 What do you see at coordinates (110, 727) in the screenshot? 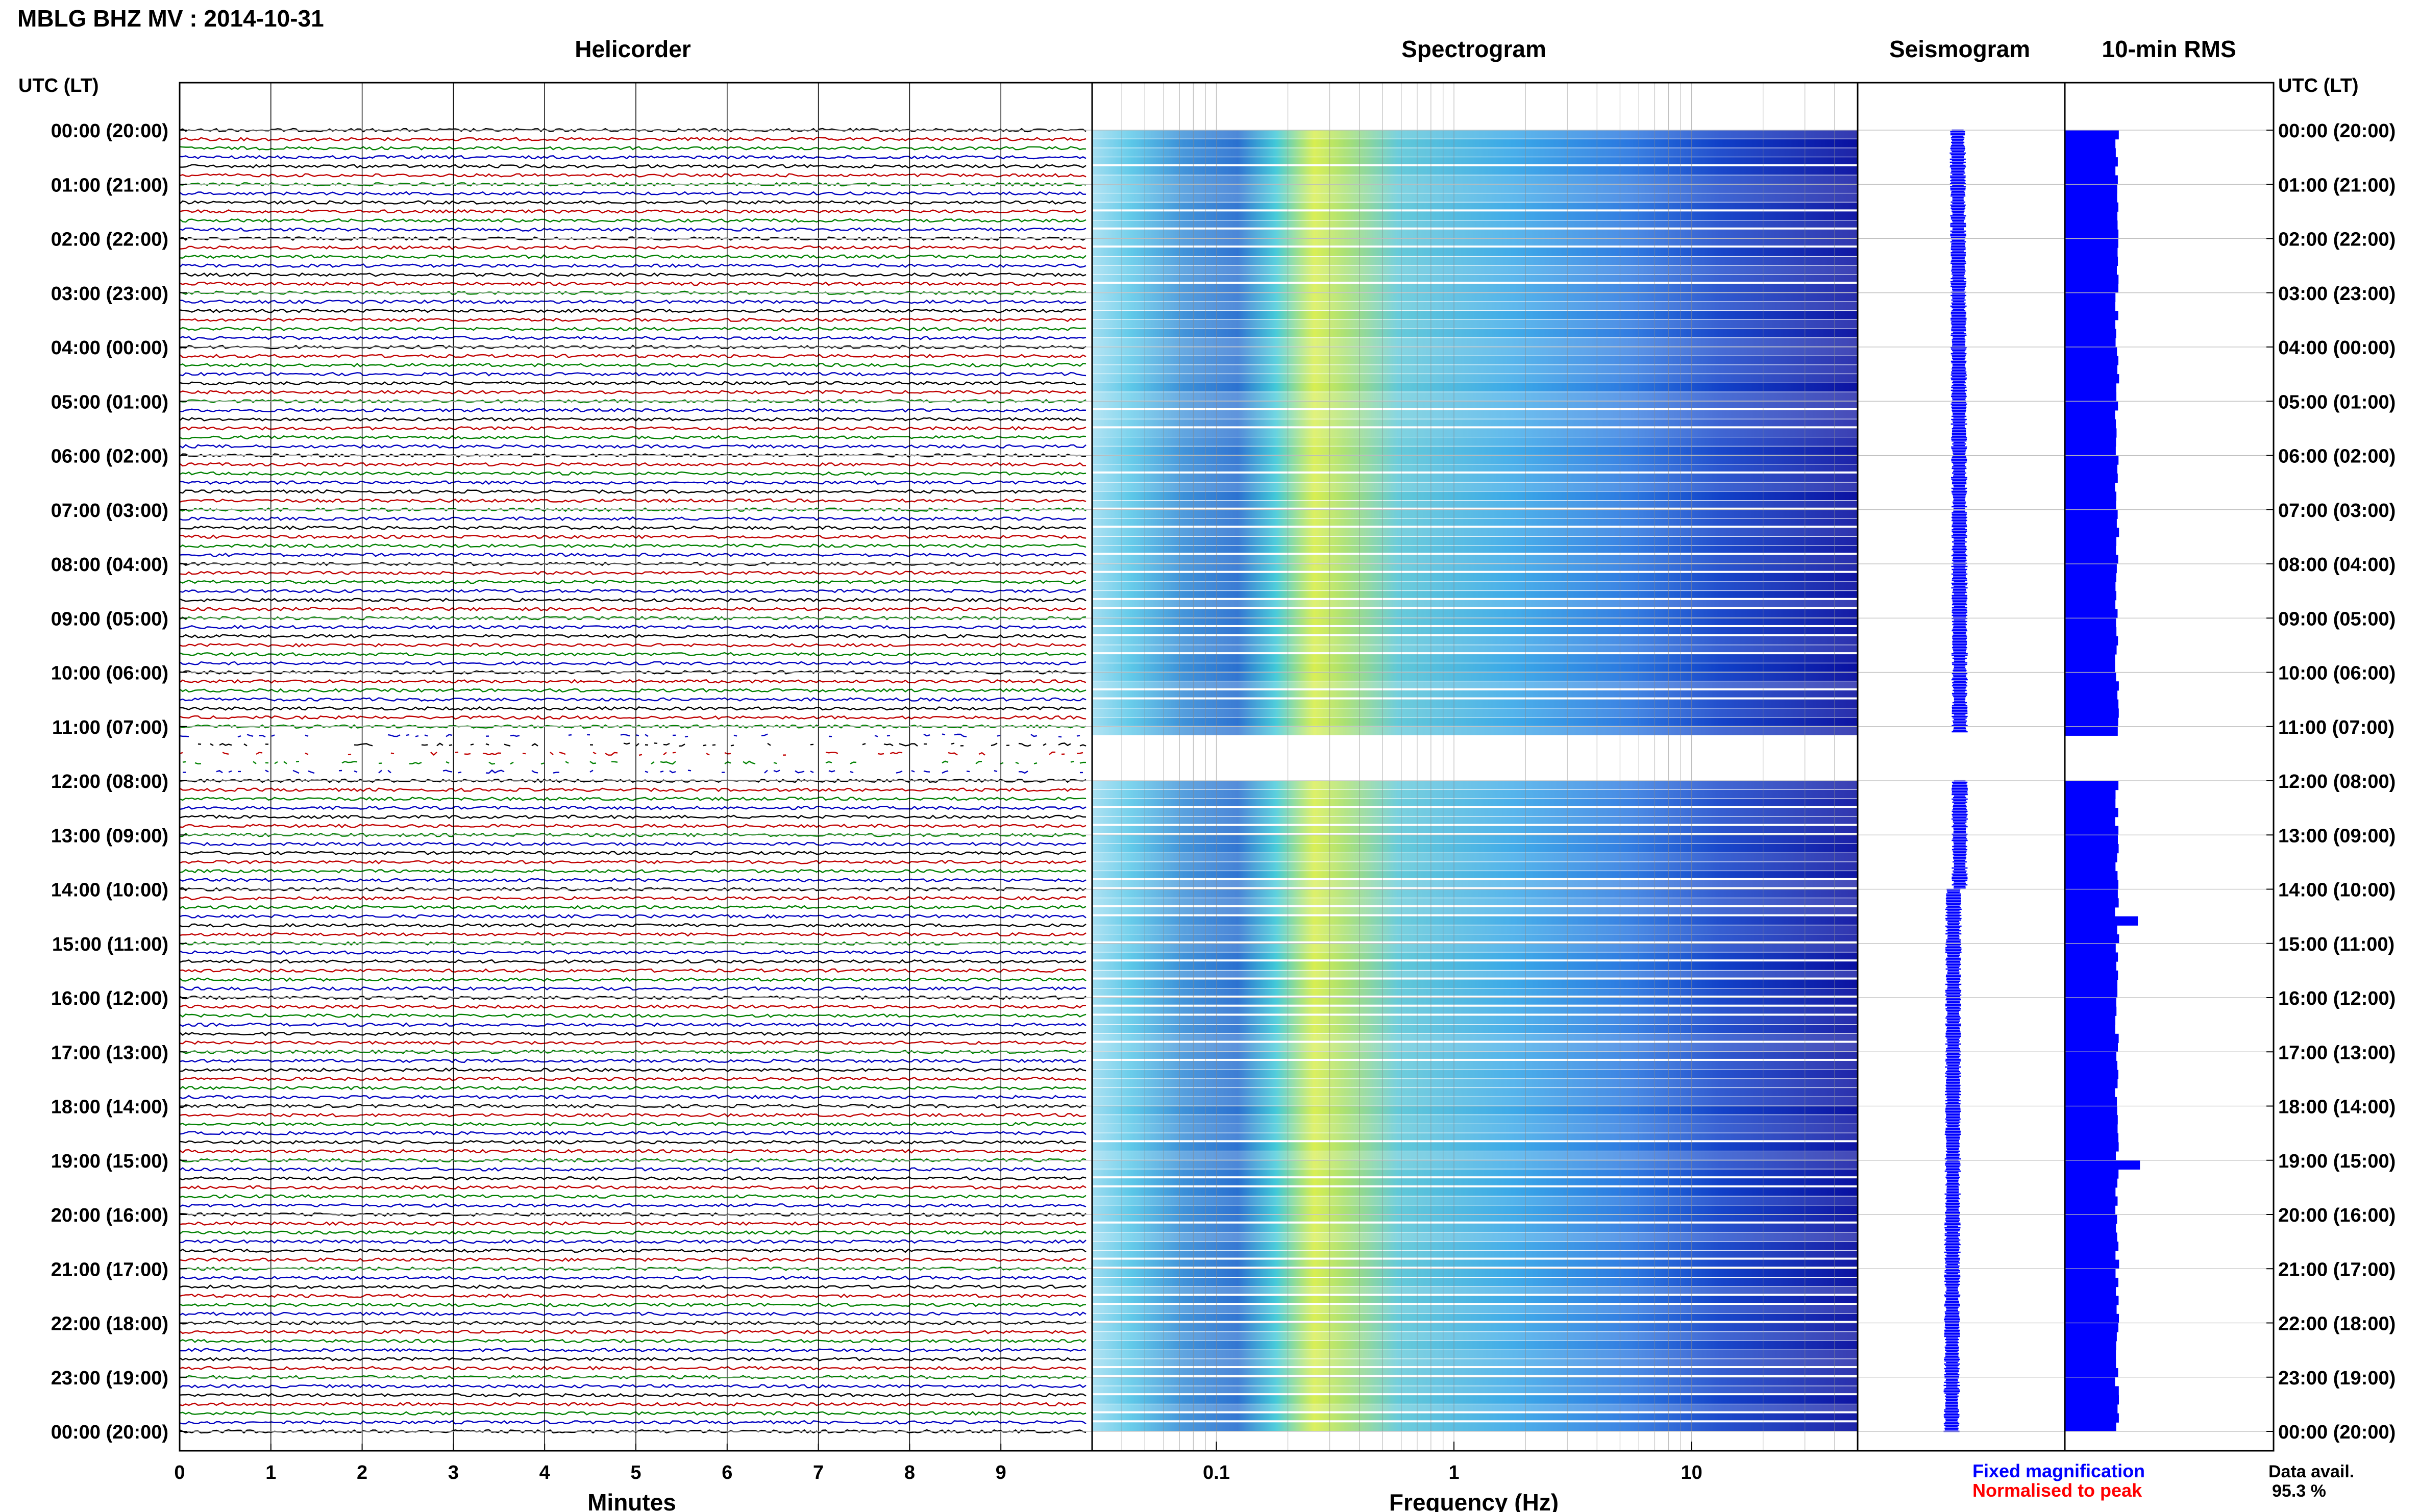
I see `time-label-left: 11:00 (07:00)` at bounding box center [110, 727].